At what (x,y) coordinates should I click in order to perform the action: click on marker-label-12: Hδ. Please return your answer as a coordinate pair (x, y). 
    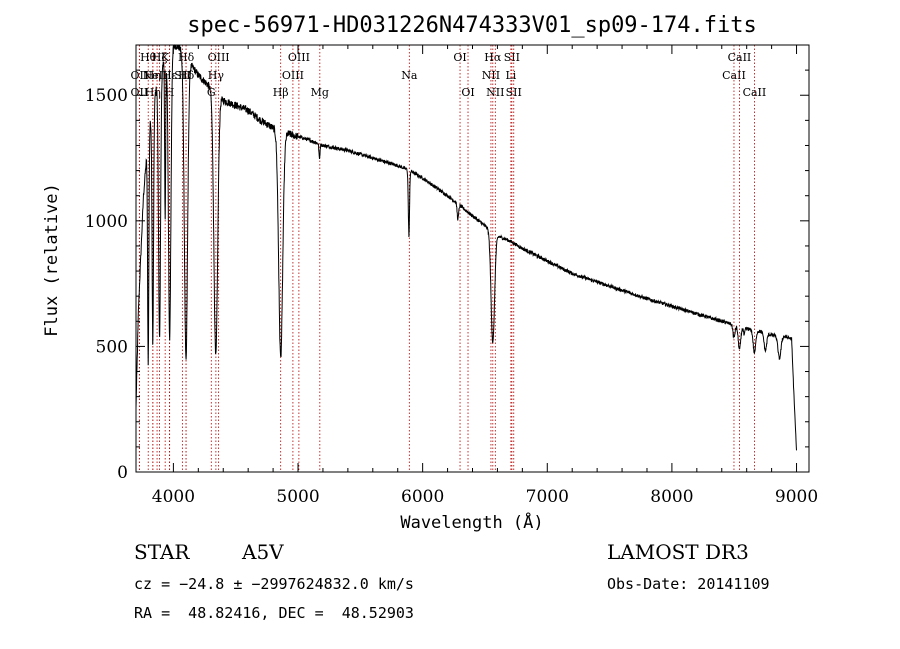
    Looking at the image, I should click on (186, 75).